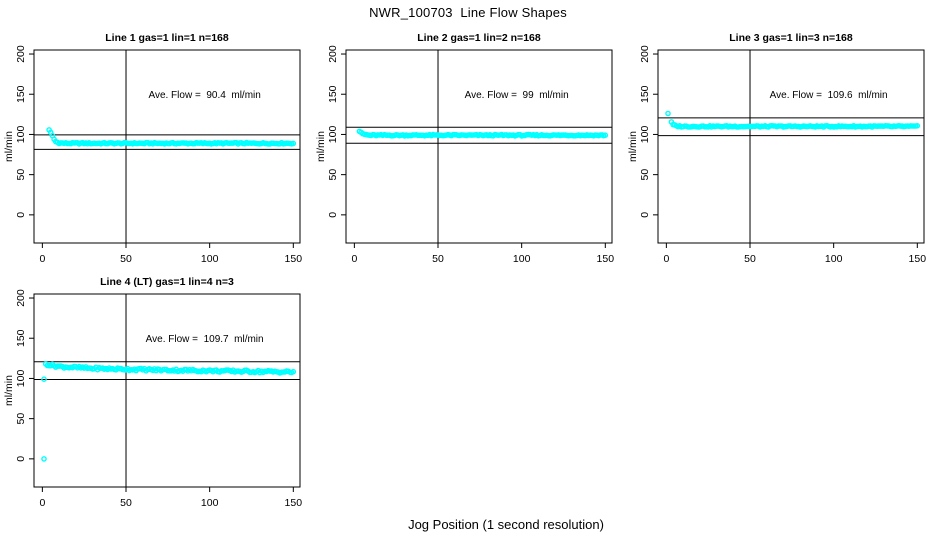  Describe the element at coordinates (468, 12) in the screenshot. I see `figure-title: NWR_100703 Line Flow Shapes` at that location.